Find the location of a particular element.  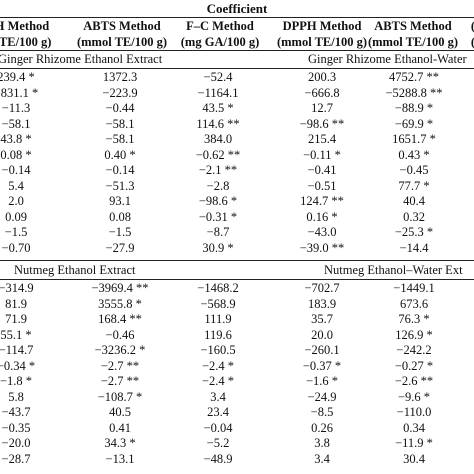

table-cell: −1.6 * is located at coordinates (322, 381).